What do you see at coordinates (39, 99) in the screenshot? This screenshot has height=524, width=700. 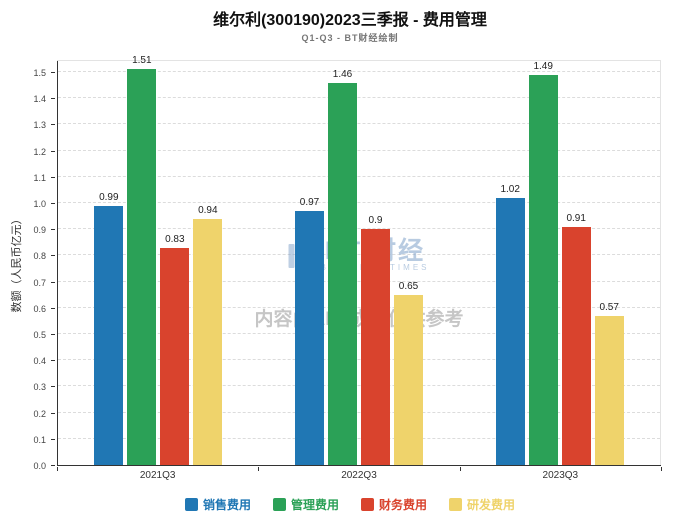 I see `y-tick-label: 1.4` at bounding box center [39, 99].